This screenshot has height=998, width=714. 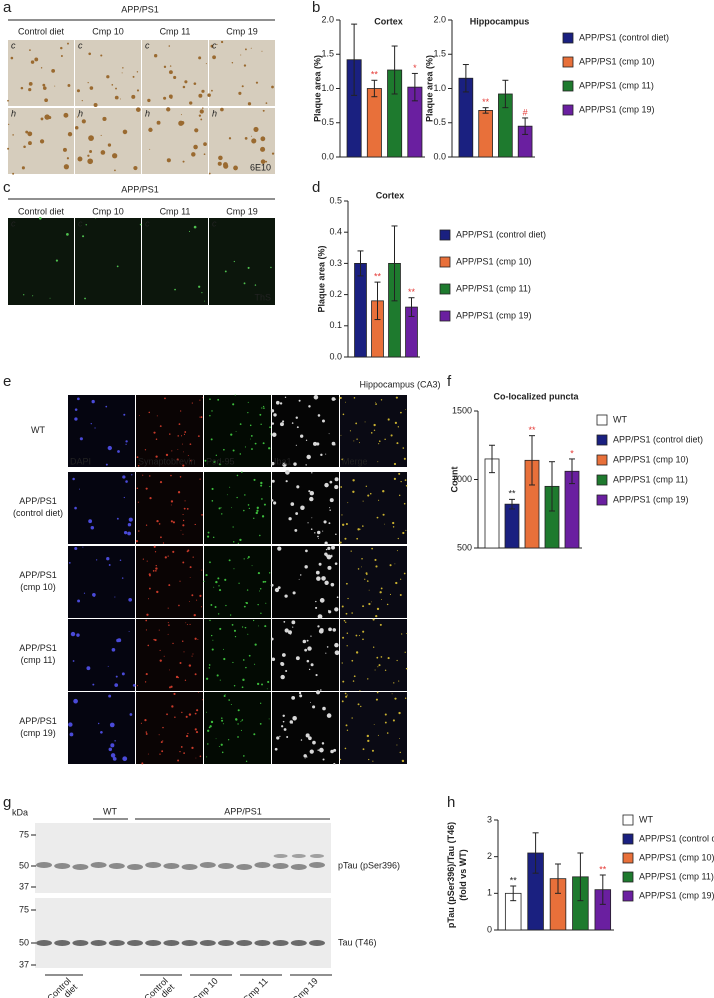 What do you see at coordinates (512, 494) in the screenshot?
I see `significance: **` at bounding box center [512, 494].